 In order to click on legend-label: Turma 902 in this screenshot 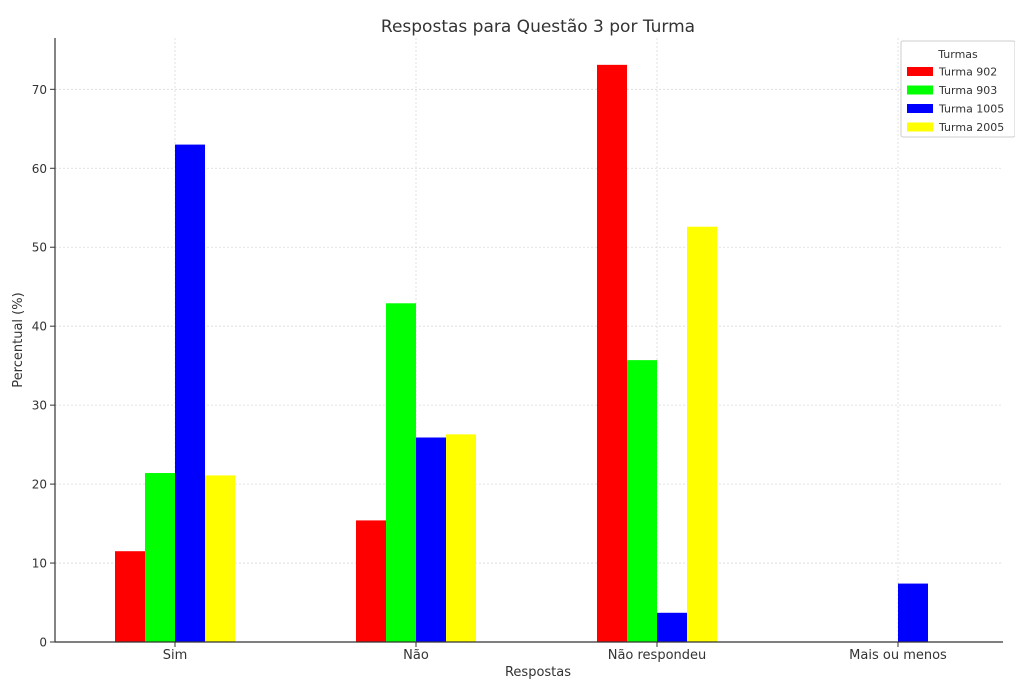, I will do `click(967, 72)`.